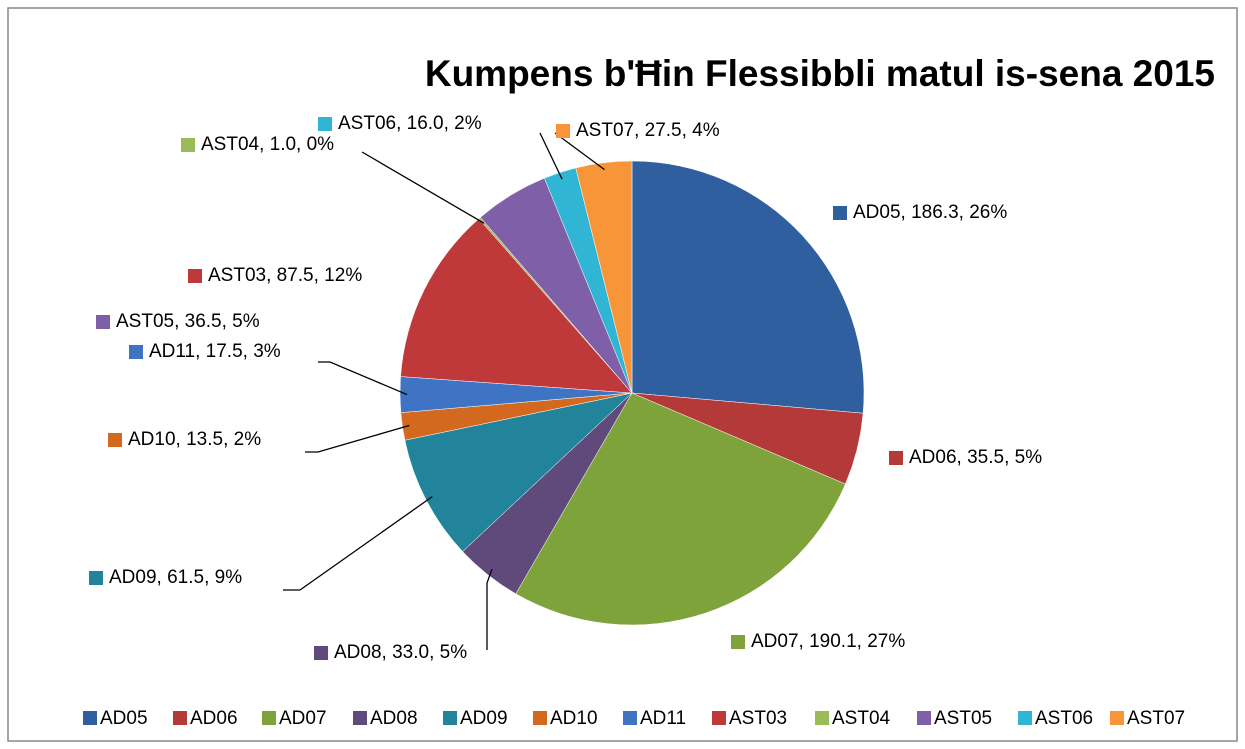 Image resolution: width=1245 pixels, height=749 pixels. What do you see at coordinates (1156, 718) in the screenshot?
I see `legend-label: AST07` at bounding box center [1156, 718].